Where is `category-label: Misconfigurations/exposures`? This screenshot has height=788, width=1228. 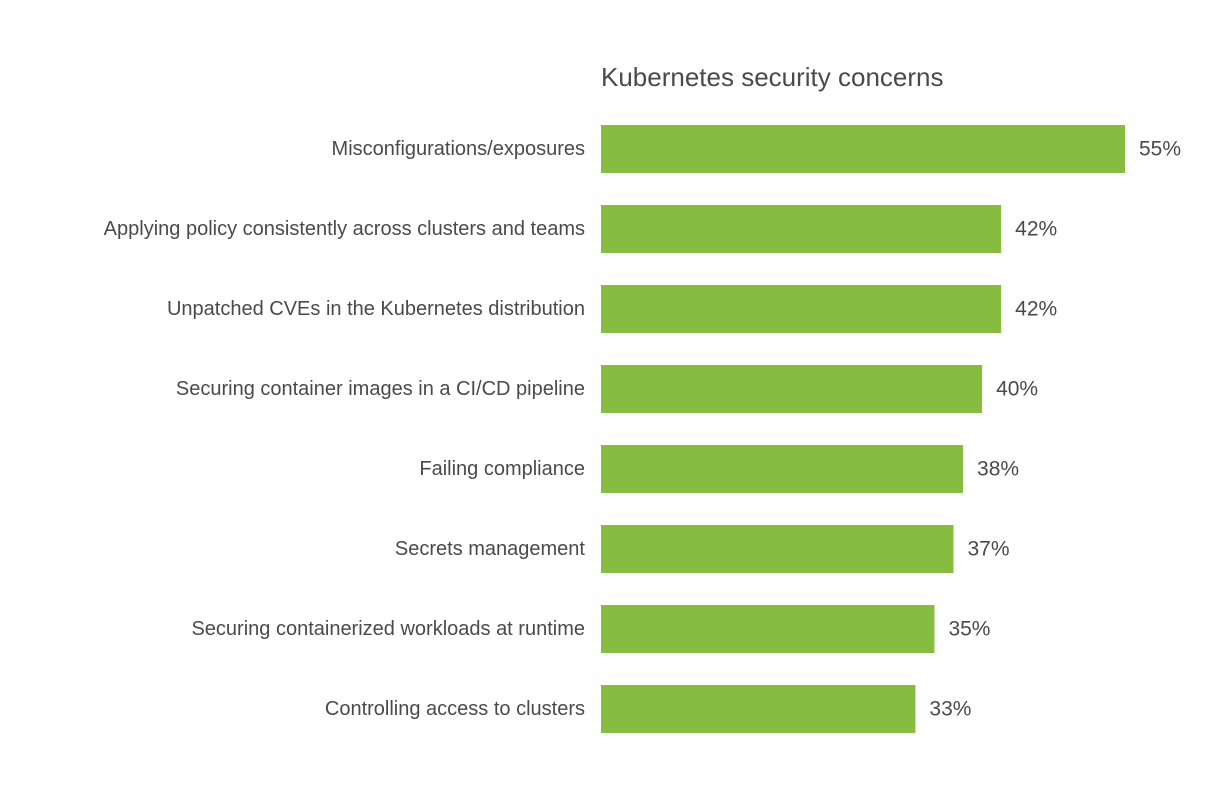 category-label: Misconfigurations/exposures is located at coordinates (458, 149).